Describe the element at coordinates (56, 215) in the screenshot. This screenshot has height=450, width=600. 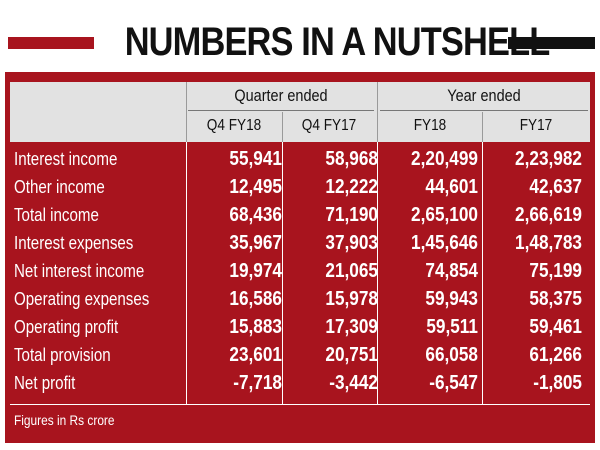
I see `row-label: Total income` at that location.